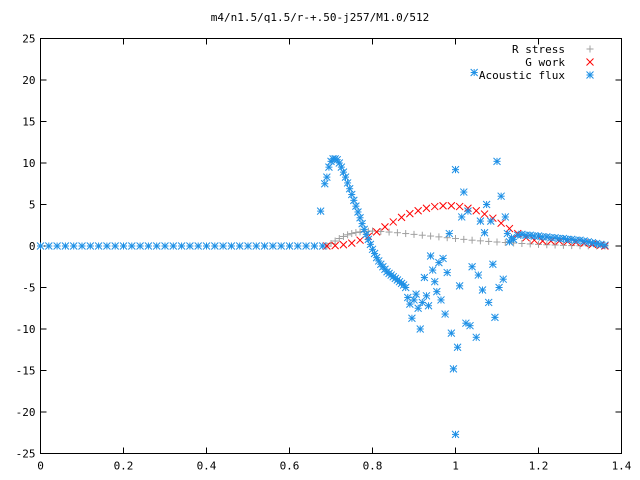 The width and height of the screenshot is (640, 480). I want to click on y-tick-label: 0, so click(32, 246).